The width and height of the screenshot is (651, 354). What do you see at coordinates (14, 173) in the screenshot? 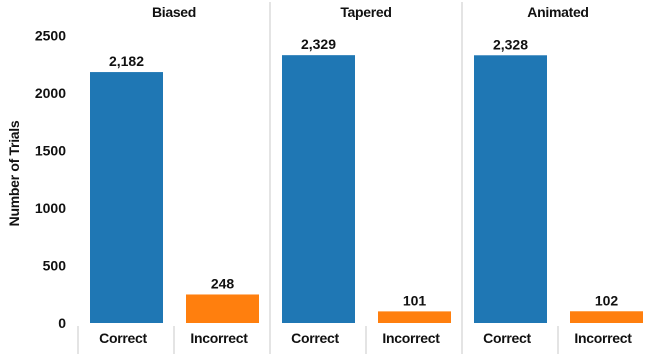
I see `y-axis-title: Number of Trials` at bounding box center [14, 173].